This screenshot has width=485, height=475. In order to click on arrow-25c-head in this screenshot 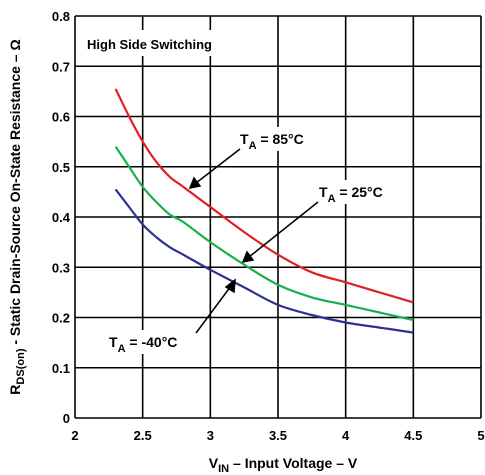, I will do `click(248, 257)`.